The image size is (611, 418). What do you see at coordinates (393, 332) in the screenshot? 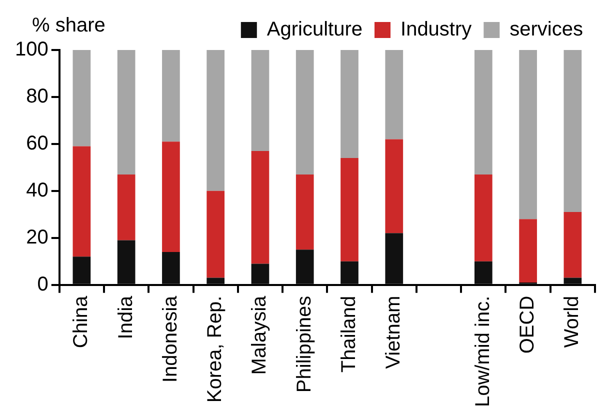
I see `x-tick-label: Vietnam` at bounding box center [393, 332].